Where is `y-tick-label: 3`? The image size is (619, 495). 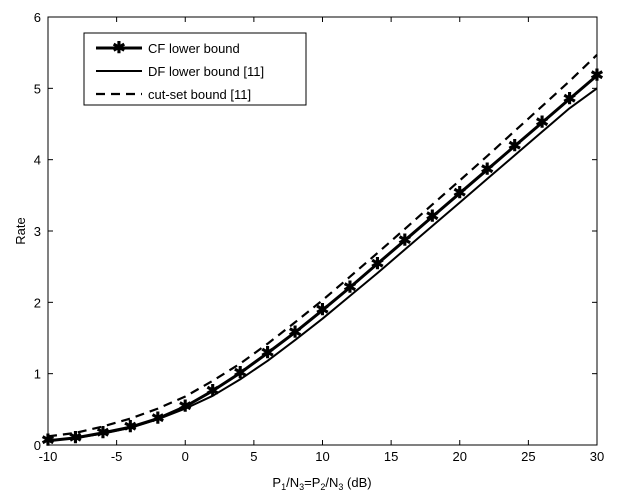 y-tick-label: 3 is located at coordinates (37, 231).